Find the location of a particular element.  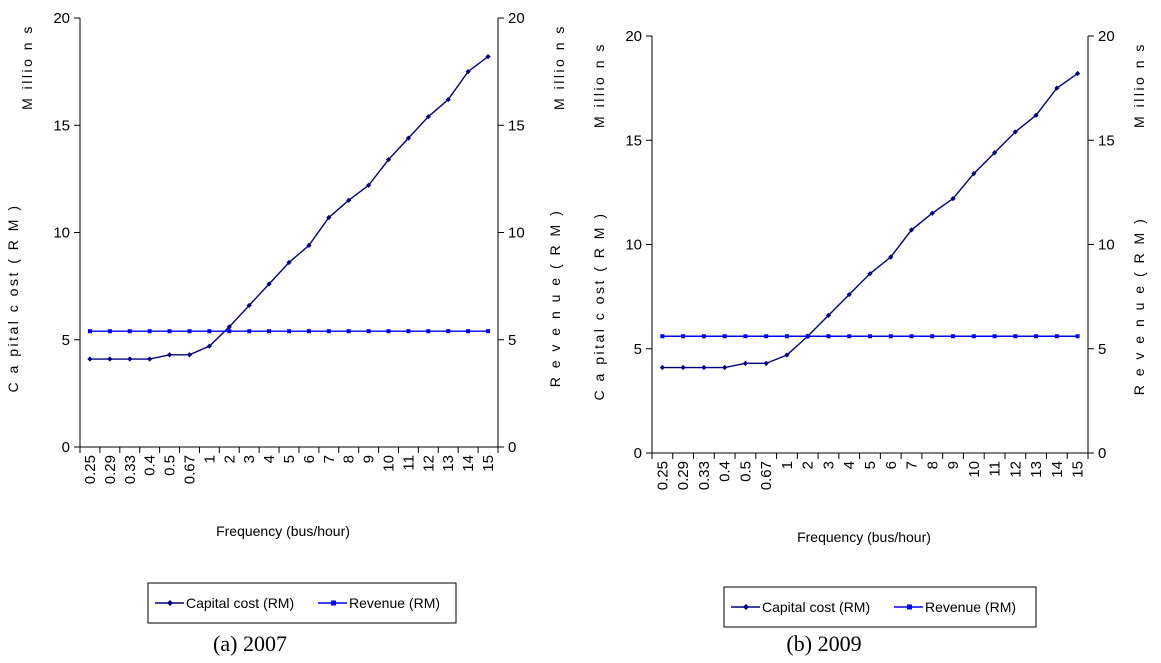

x-tick-label: 2 is located at coordinates (808, 465).